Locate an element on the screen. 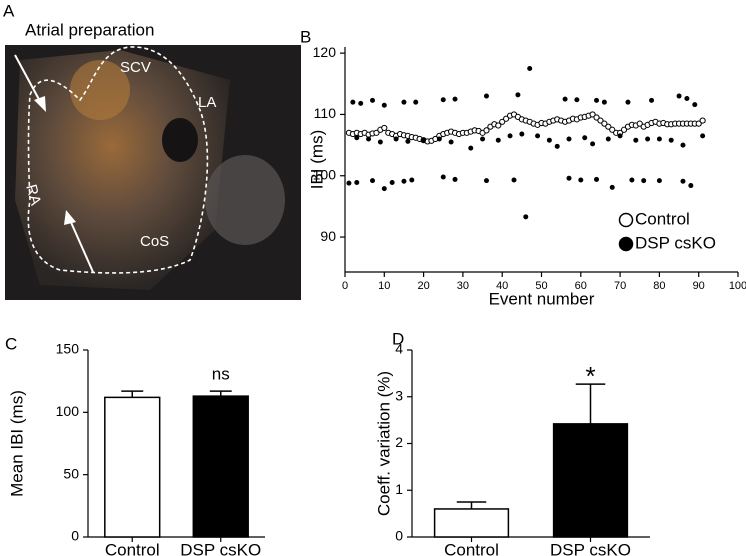  x-tick-label: 50 is located at coordinates (541, 286).